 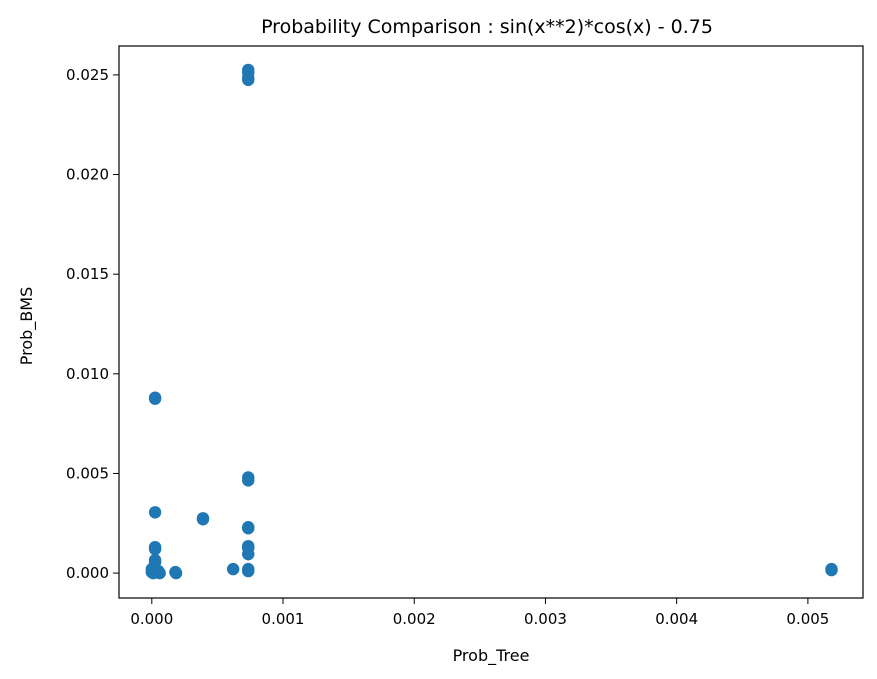 What do you see at coordinates (545, 619) in the screenshot?
I see `x-tick-label: 0.003` at bounding box center [545, 619].